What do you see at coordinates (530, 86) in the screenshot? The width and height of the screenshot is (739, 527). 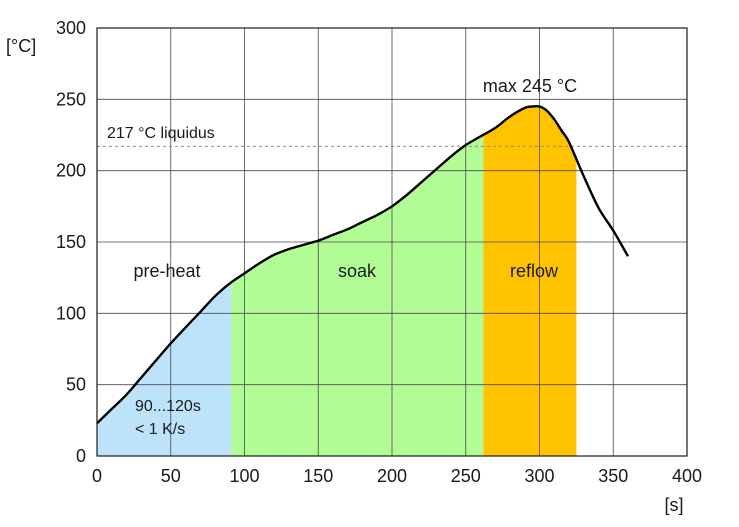 I see `peak-label: max 245 °C` at bounding box center [530, 86].